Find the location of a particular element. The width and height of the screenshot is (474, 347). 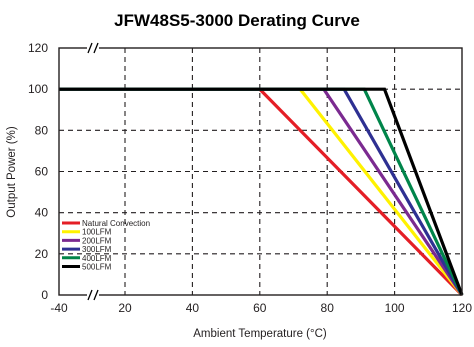

axis-break-mask-bottom is located at coordinates (93, 295).